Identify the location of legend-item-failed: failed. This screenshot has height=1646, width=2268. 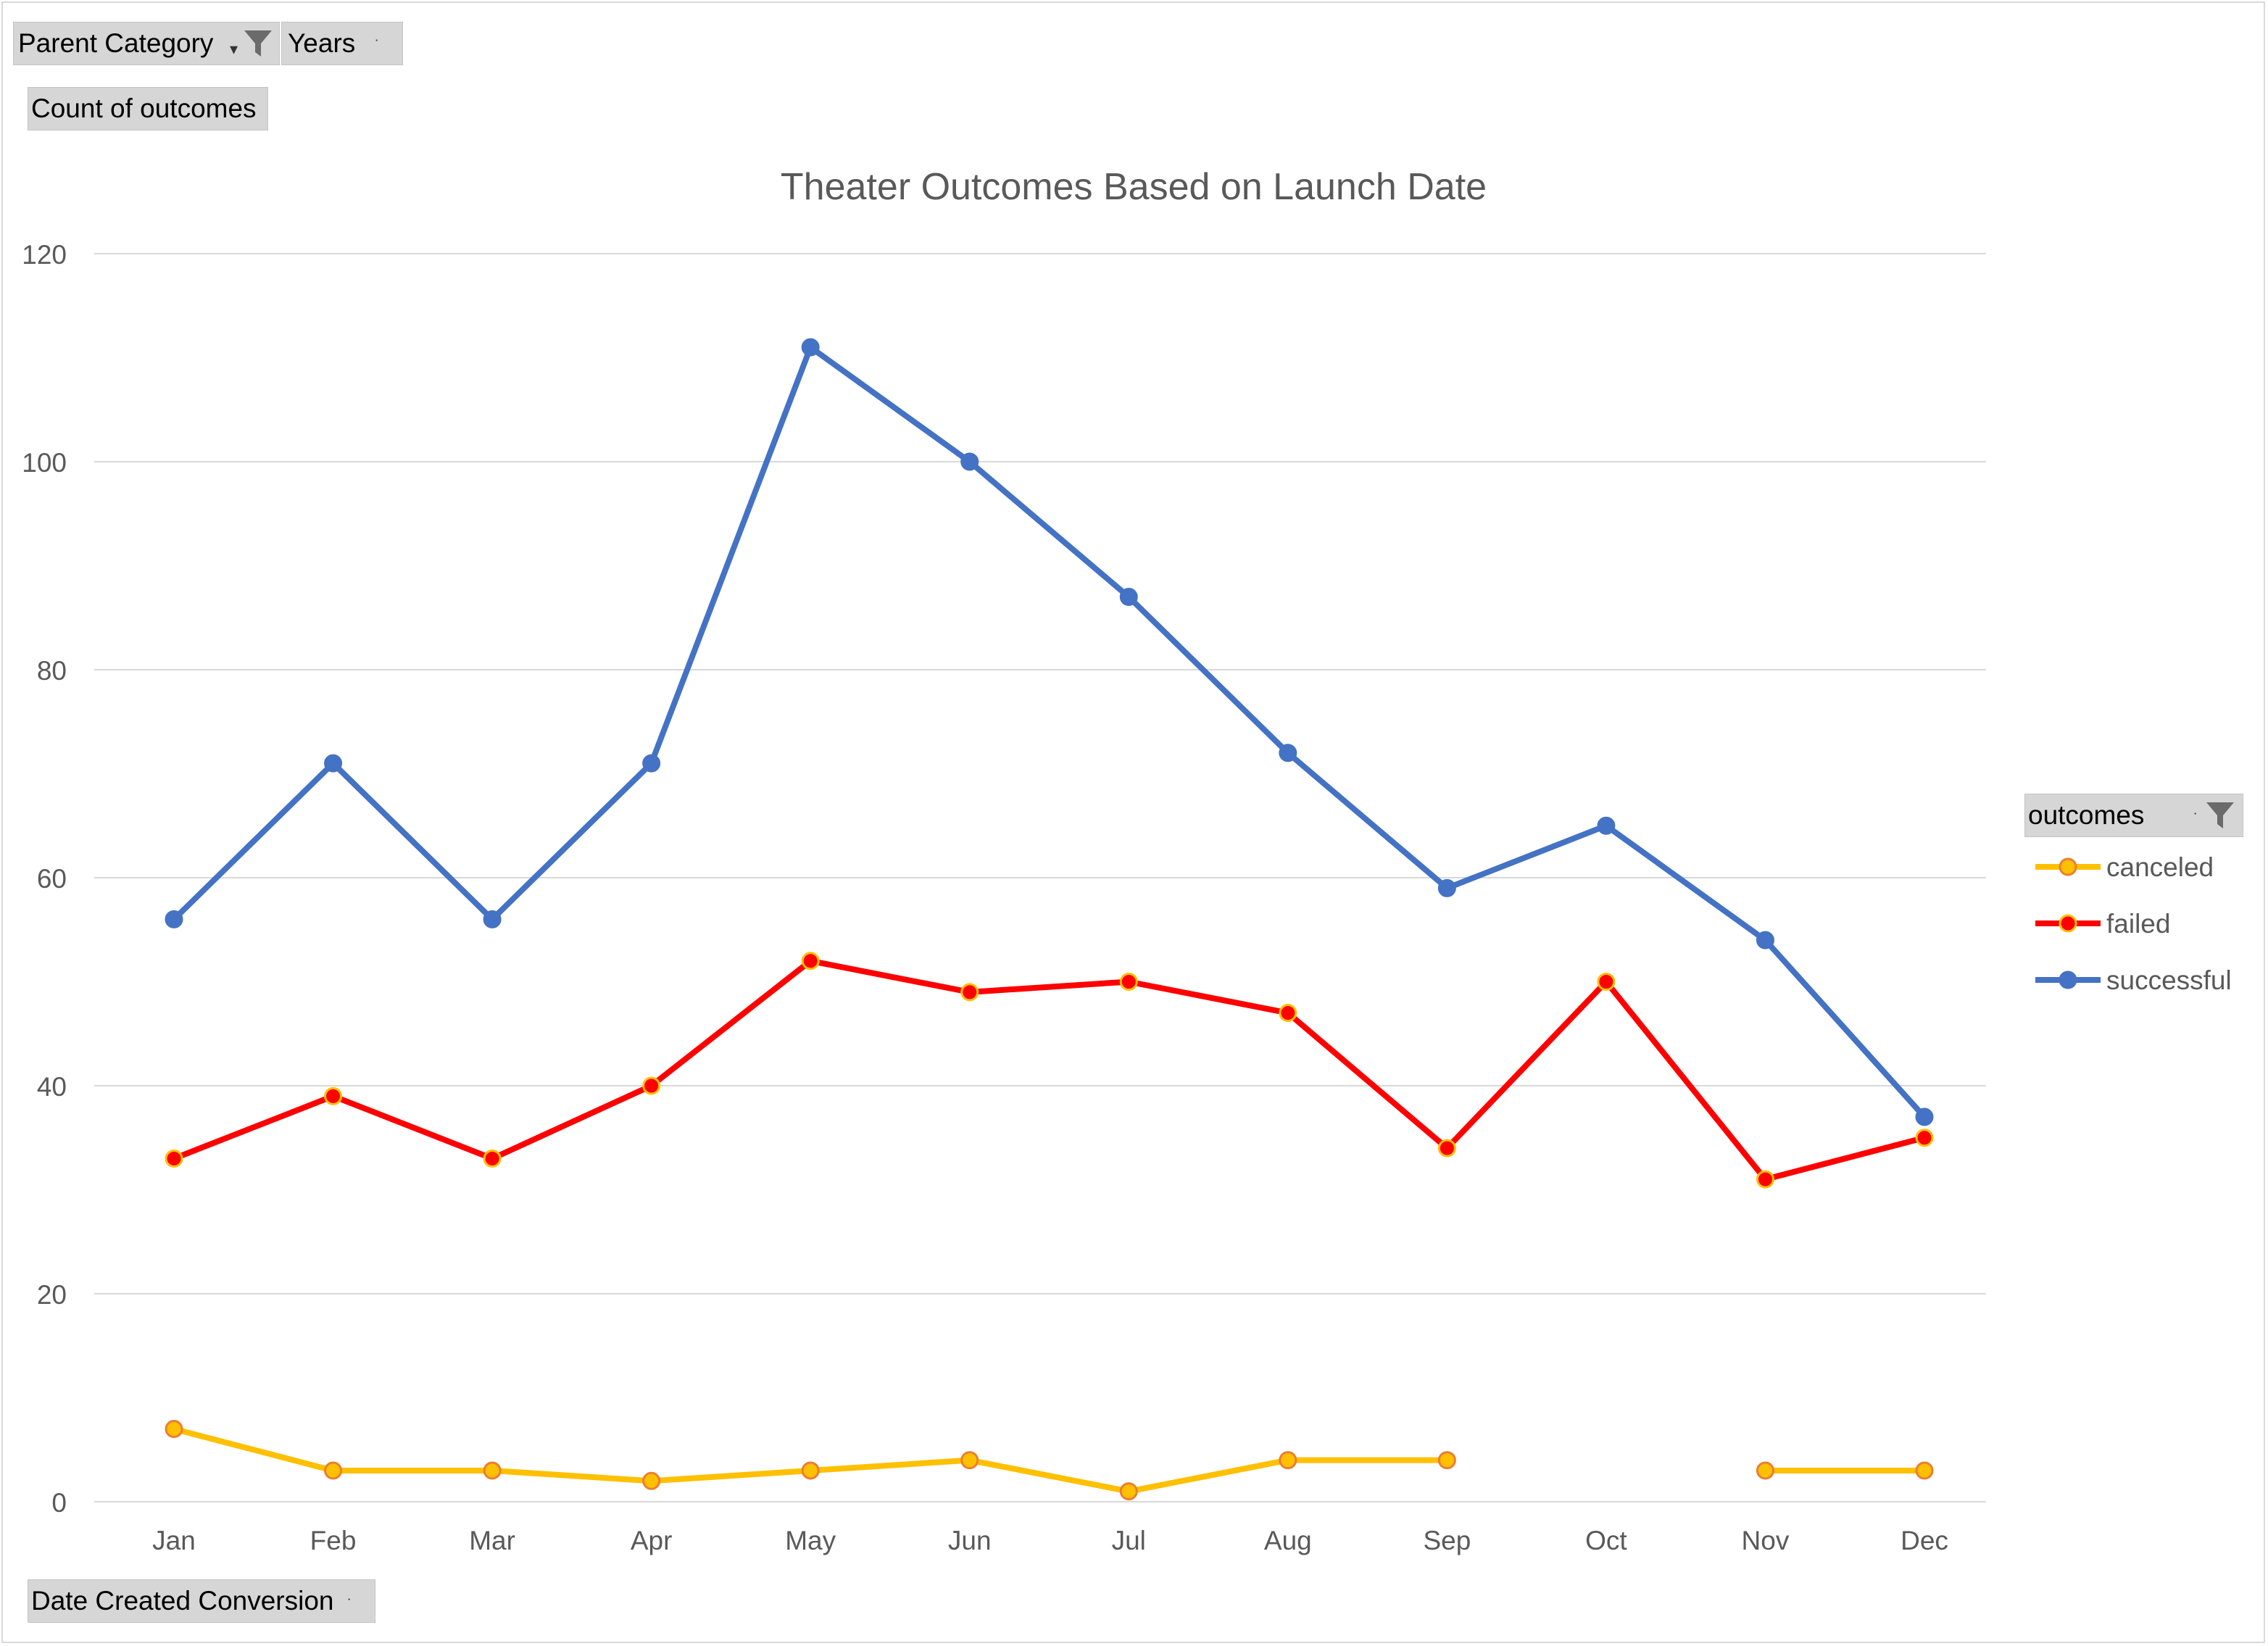
(2102, 924).